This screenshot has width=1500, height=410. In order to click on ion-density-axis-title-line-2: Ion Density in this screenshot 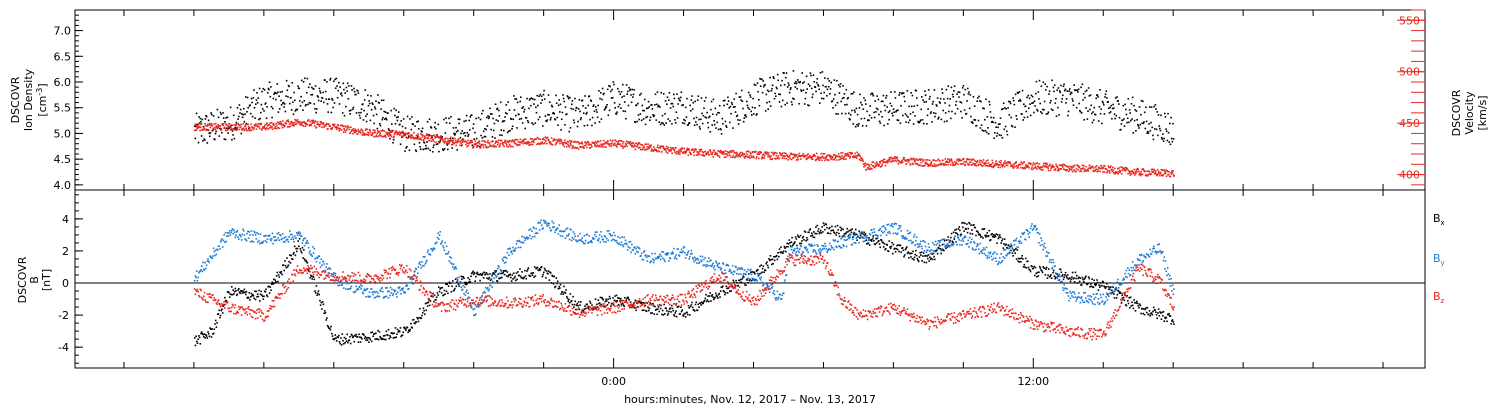, I will do `click(28, 99)`.